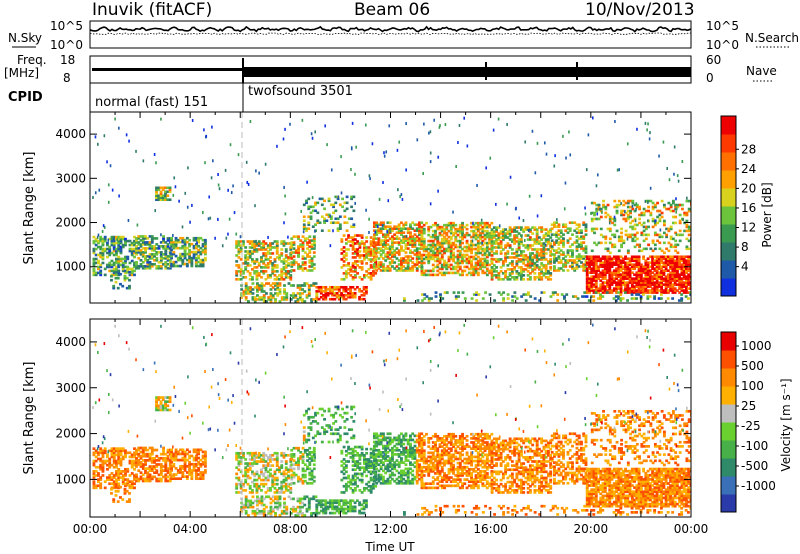 The image size is (800, 554). What do you see at coordinates (728, 206) in the screenshot?
I see `power-colorbar-frame` at bounding box center [728, 206].